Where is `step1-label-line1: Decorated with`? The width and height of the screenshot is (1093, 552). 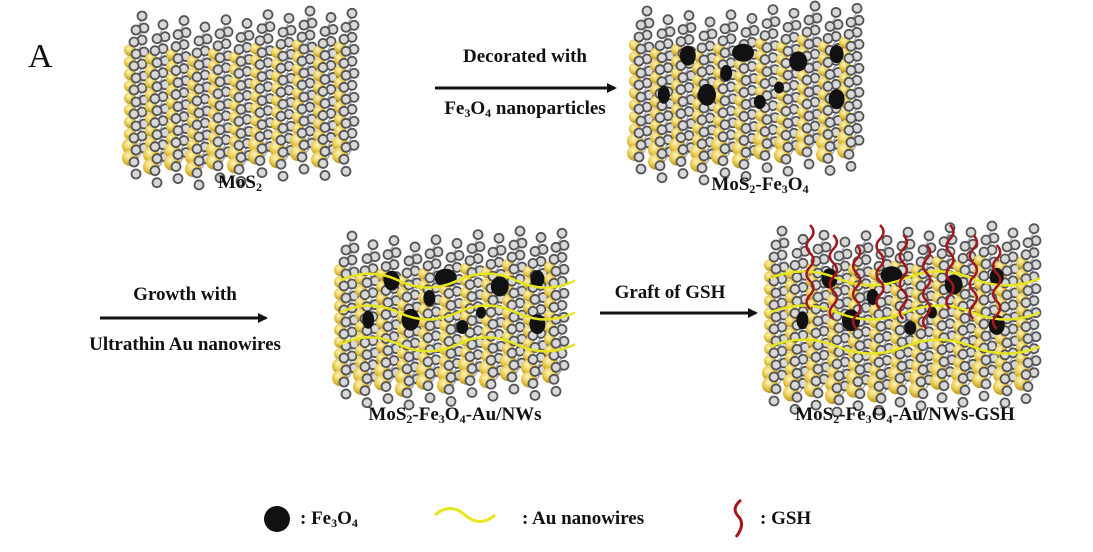 step1-label-line1: Decorated with is located at coordinates (525, 56).